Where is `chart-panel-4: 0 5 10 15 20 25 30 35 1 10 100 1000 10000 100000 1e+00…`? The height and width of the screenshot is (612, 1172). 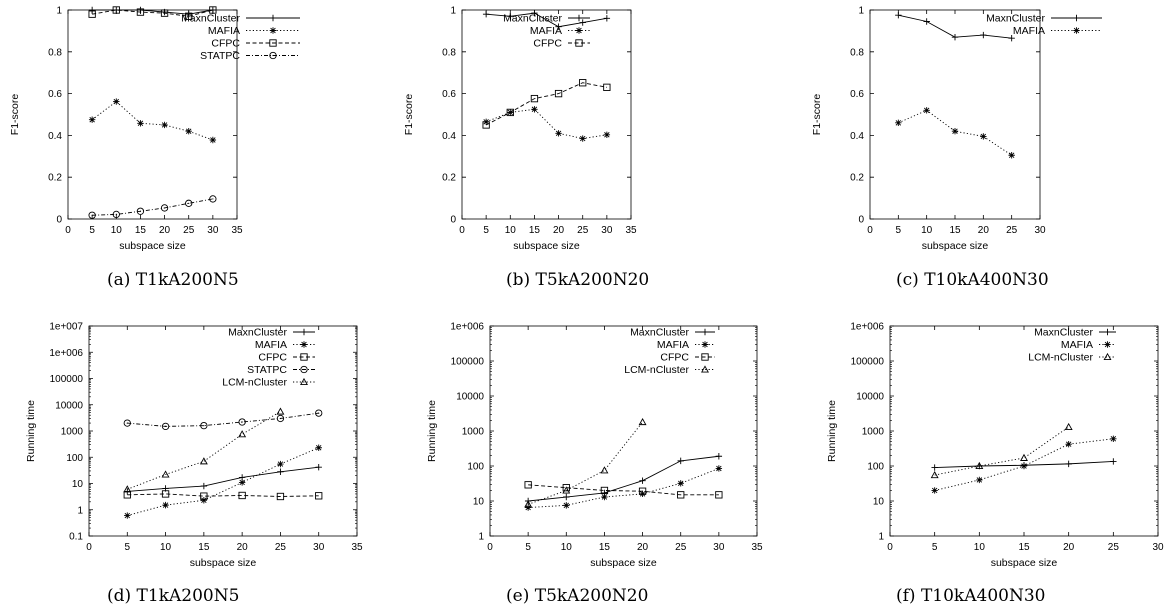 chart-panel-4: 0 5 10 15 20 25 30 35 1 10 100 1000 10000 100000 1e+00… is located at coordinates (594, 446).